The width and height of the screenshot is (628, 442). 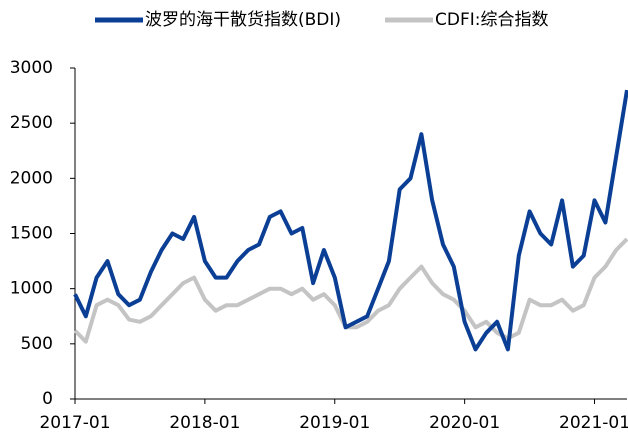 I want to click on x-tick-label: 2019-01, so click(x=334, y=423).